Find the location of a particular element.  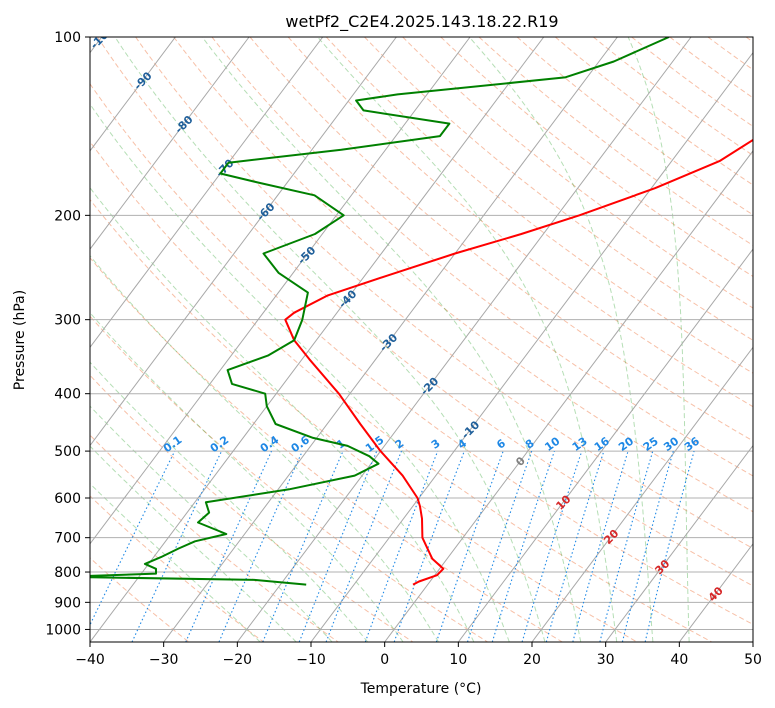

y-tick-label: 600 is located at coordinates (67, 499).